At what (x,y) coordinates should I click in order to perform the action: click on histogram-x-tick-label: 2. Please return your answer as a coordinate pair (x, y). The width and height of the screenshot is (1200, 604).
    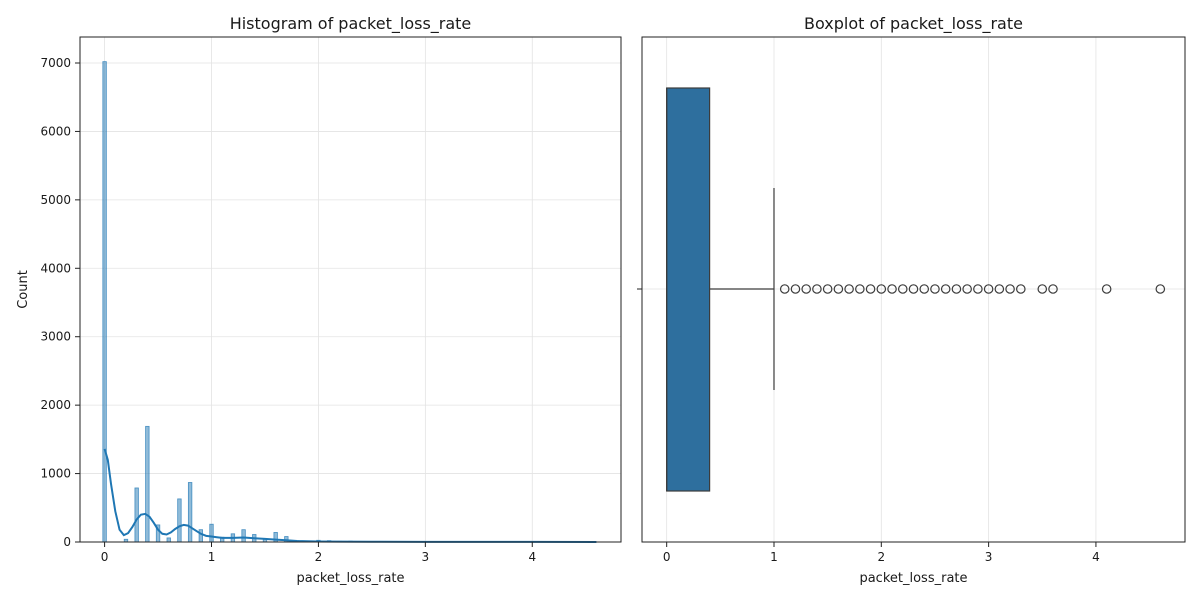
    Looking at the image, I should click on (319, 557).